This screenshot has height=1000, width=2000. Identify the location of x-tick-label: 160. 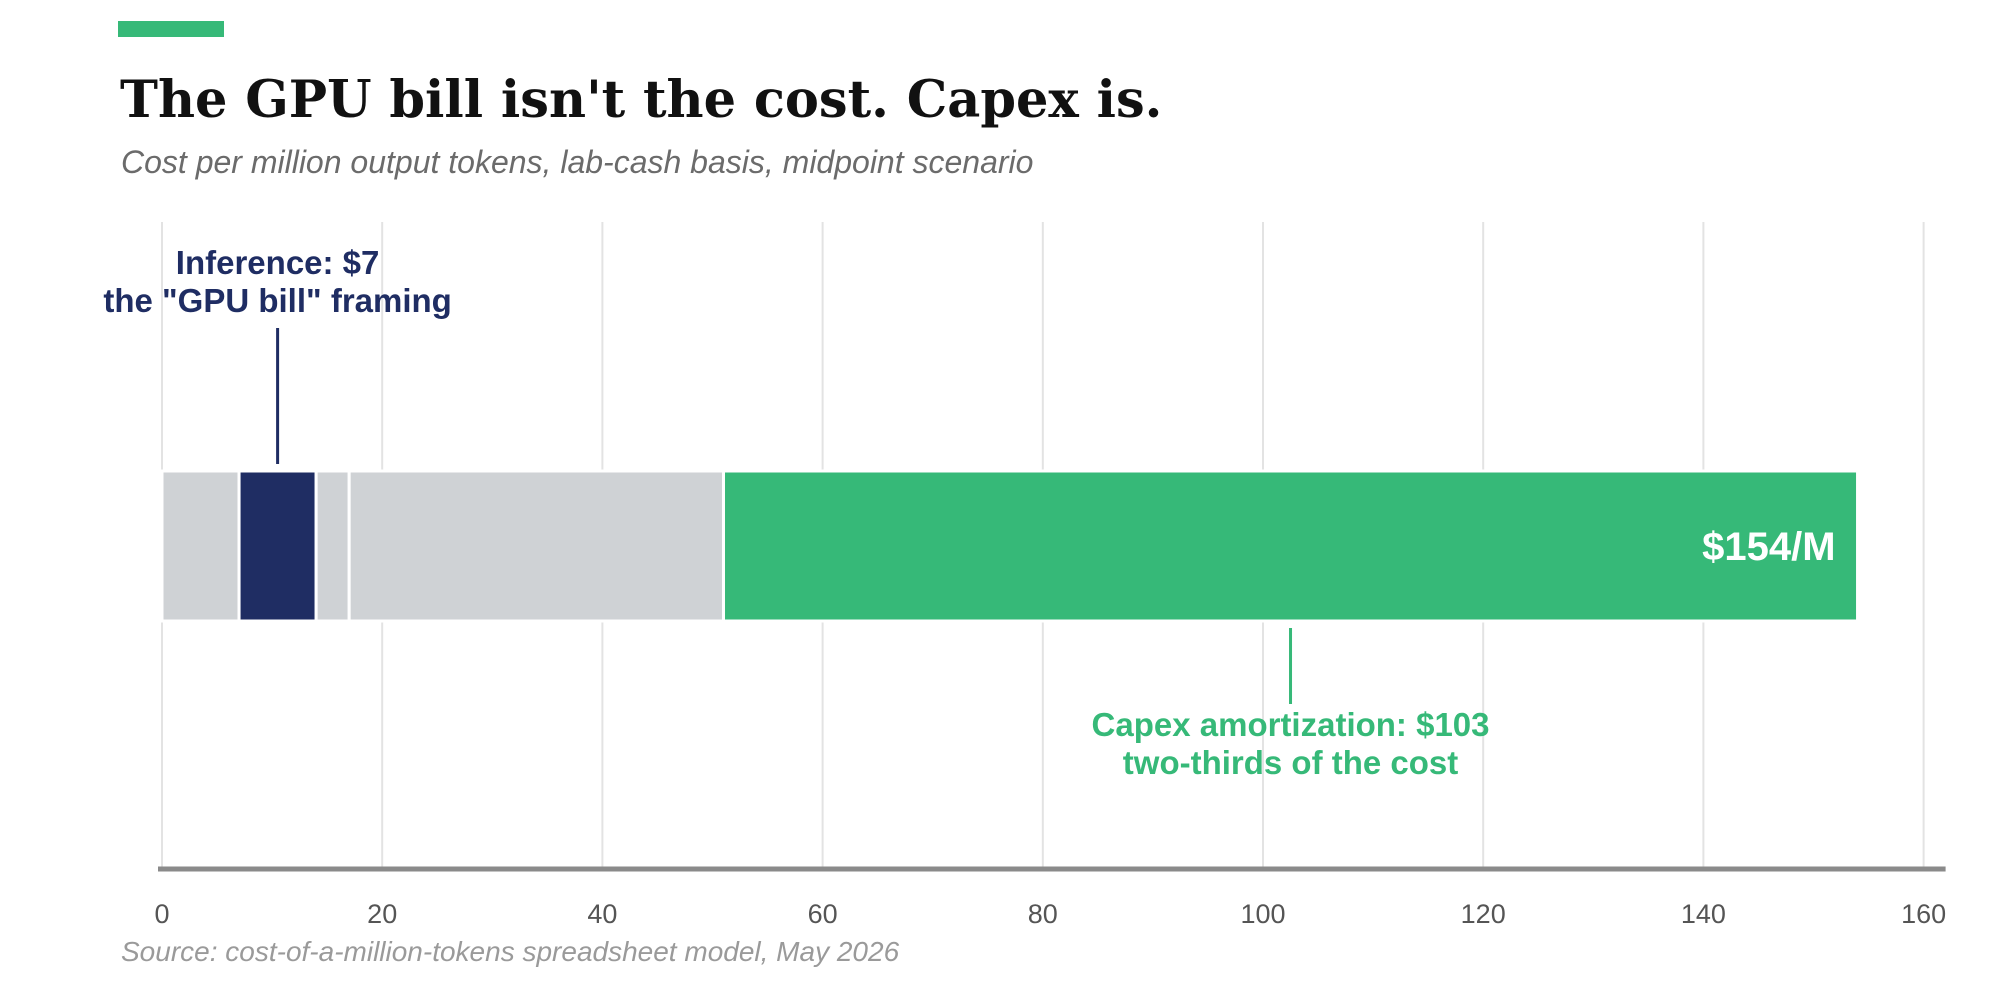
(1923, 914).